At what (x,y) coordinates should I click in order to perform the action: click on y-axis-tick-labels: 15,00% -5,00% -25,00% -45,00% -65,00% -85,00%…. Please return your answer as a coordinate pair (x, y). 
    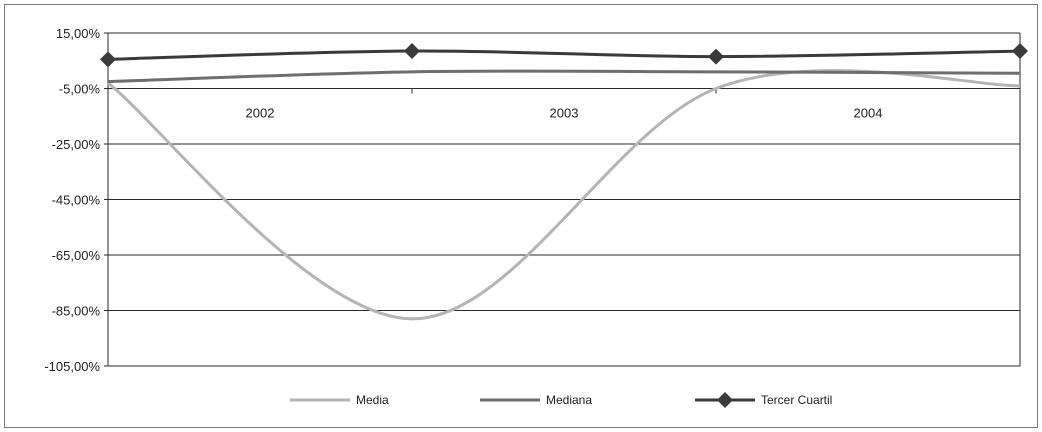
    Looking at the image, I should click on (72, 200).